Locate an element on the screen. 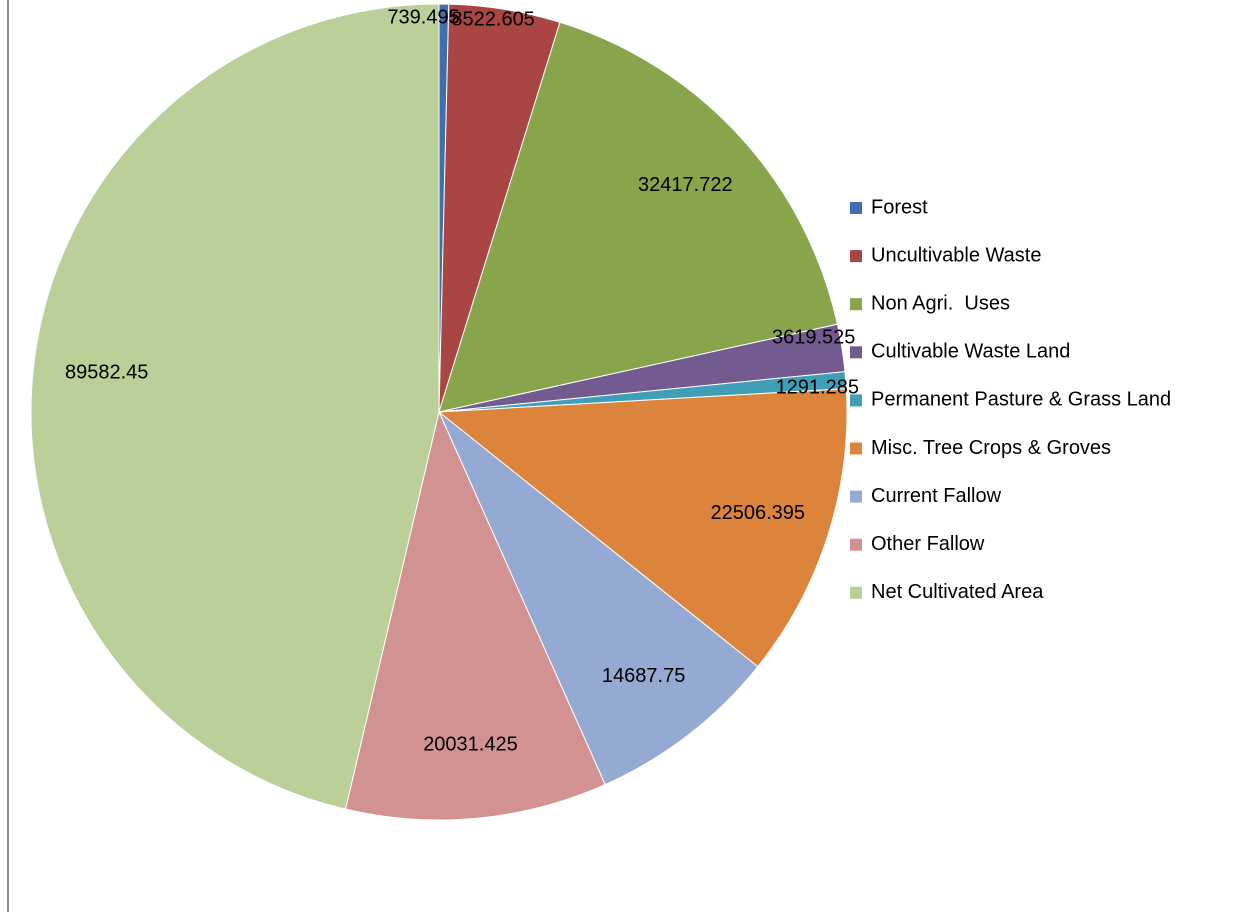 The image size is (1243, 914). data-label: 20031.425 is located at coordinates (470, 744).